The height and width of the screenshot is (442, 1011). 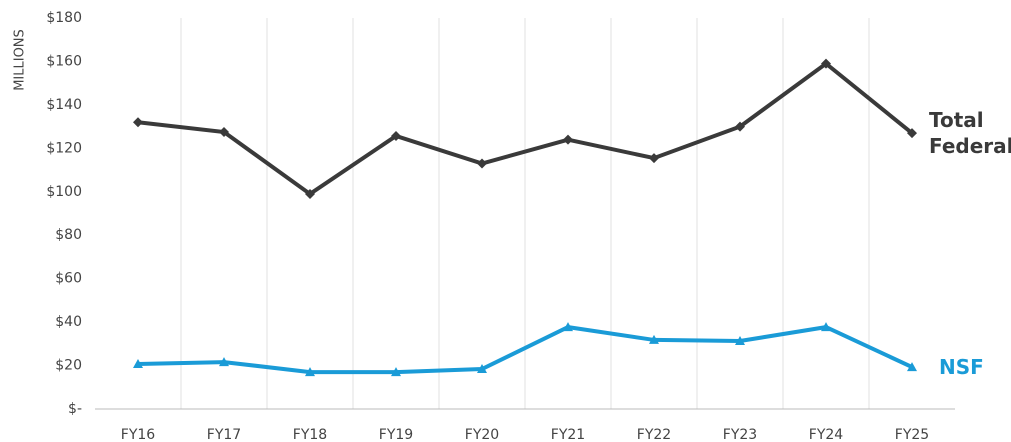 I want to click on y-tick-label: $40, so click(x=68, y=322).